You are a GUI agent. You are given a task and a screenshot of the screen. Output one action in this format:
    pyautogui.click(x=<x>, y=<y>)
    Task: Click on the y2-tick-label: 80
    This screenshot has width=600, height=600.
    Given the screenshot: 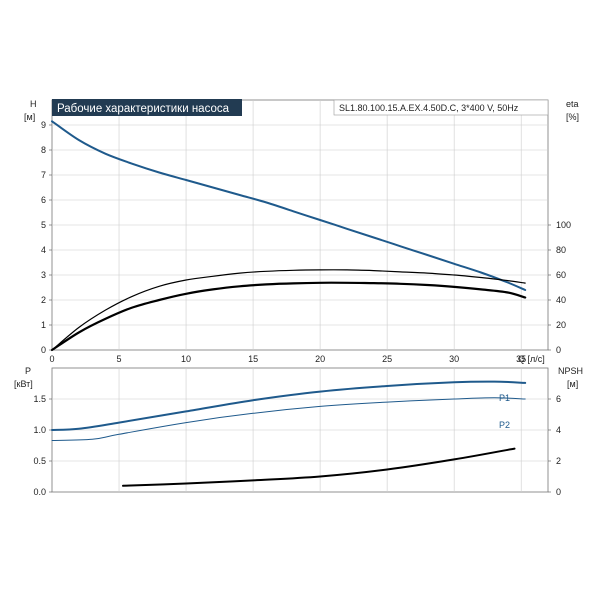 What is the action you would take?
    pyautogui.click(x=561, y=250)
    